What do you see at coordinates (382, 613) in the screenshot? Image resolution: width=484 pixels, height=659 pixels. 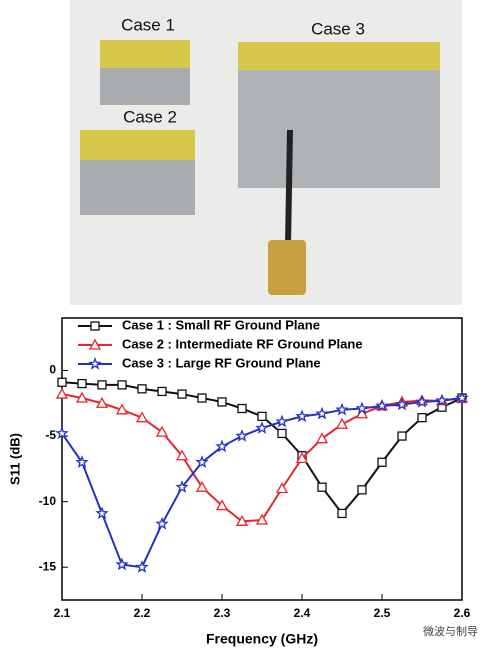 I see `x-tick-label: 2.5` at bounding box center [382, 613].